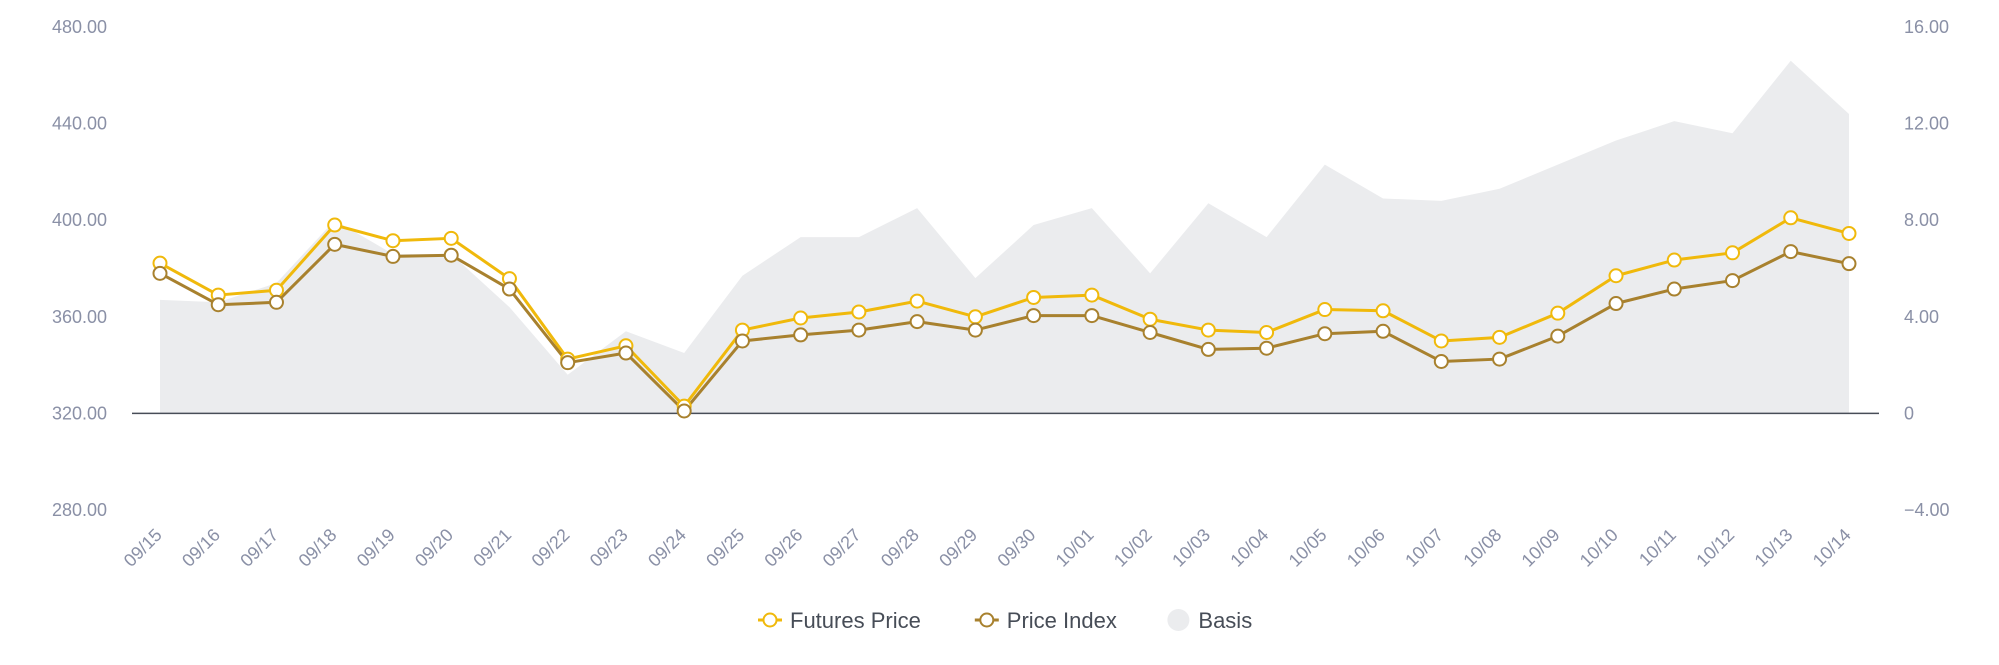  Describe the element at coordinates (79, 124) in the screenshot. I see `y-left-tick-label: 440.00` at that location.